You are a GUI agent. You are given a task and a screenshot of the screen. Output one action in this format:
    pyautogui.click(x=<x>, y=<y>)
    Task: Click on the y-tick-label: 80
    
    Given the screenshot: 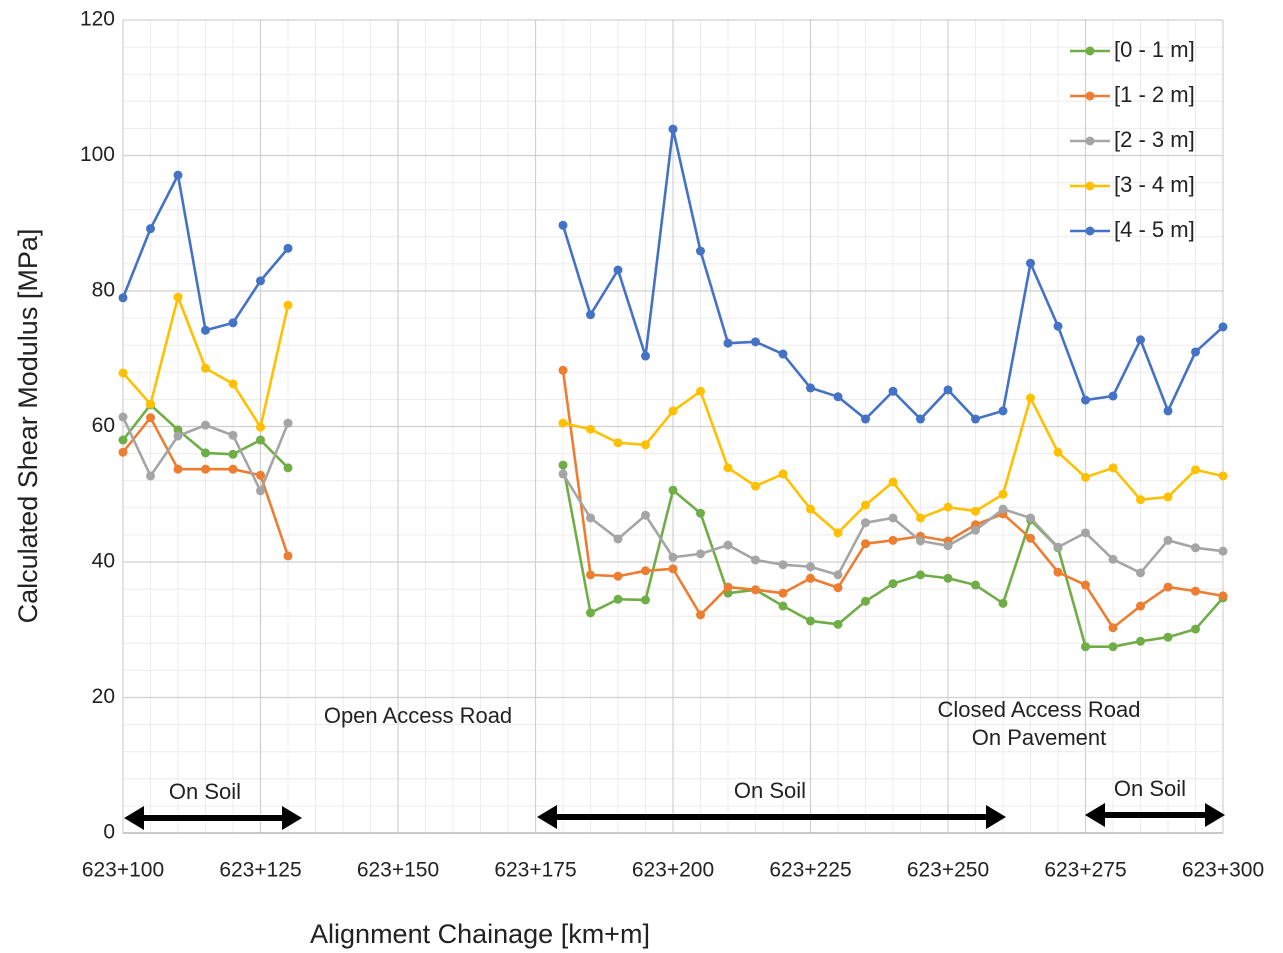 What is the action you would take?
    pyautogui.click(x=103, y=290)
    